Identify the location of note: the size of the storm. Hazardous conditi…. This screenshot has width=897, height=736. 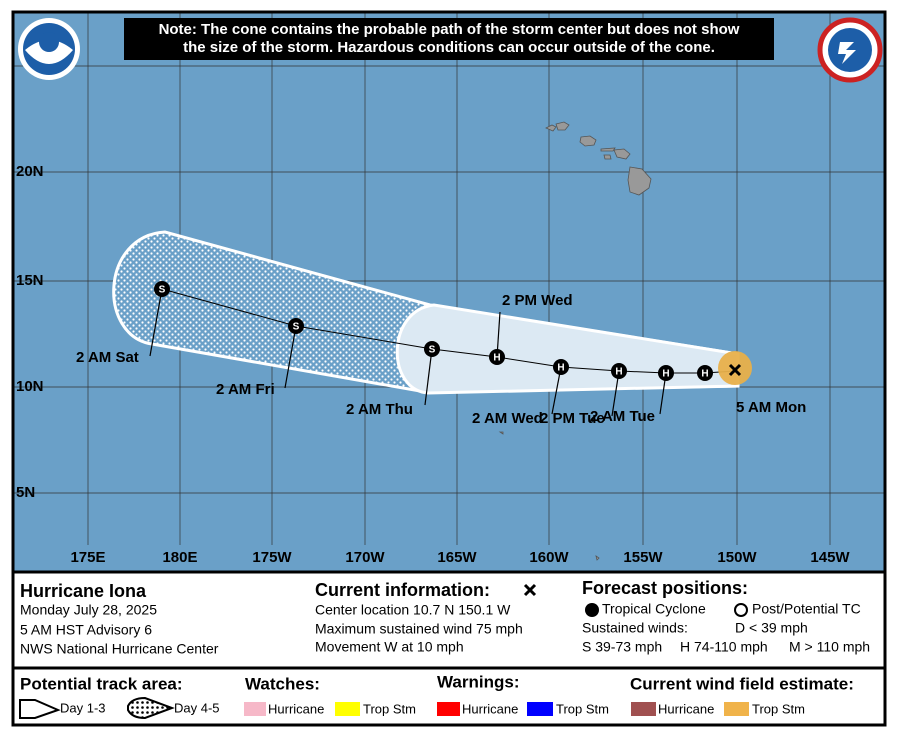
(449, 47).